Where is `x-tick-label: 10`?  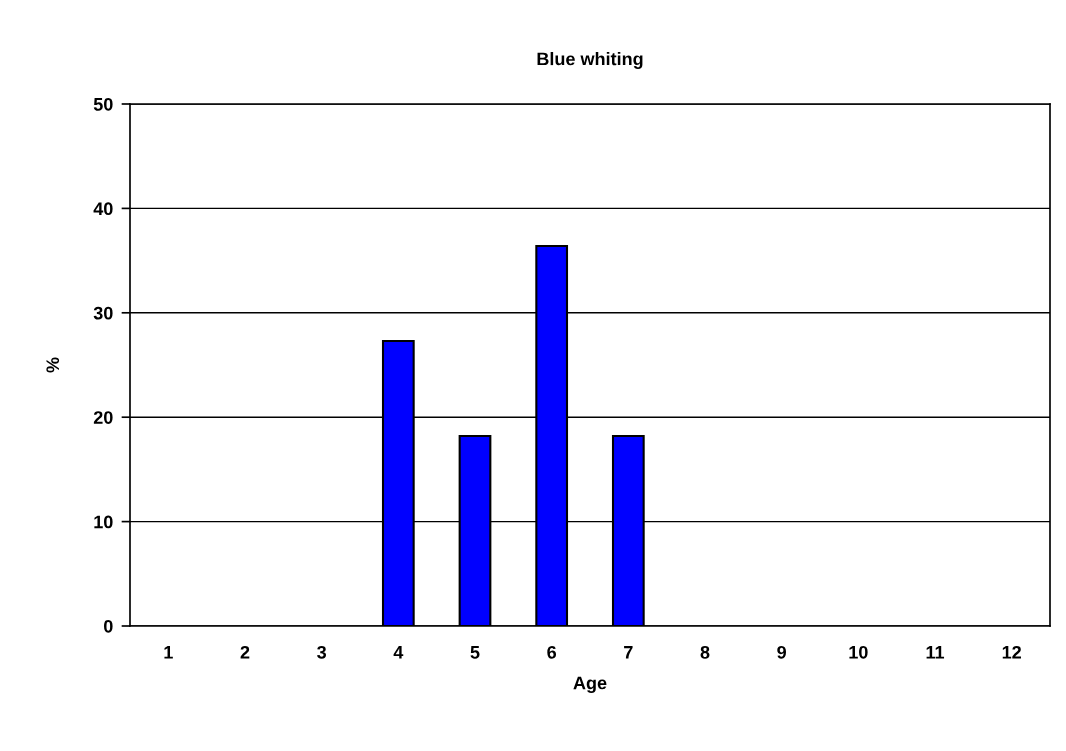
x-tick-label: 10 is located at coordinates (858, 652).